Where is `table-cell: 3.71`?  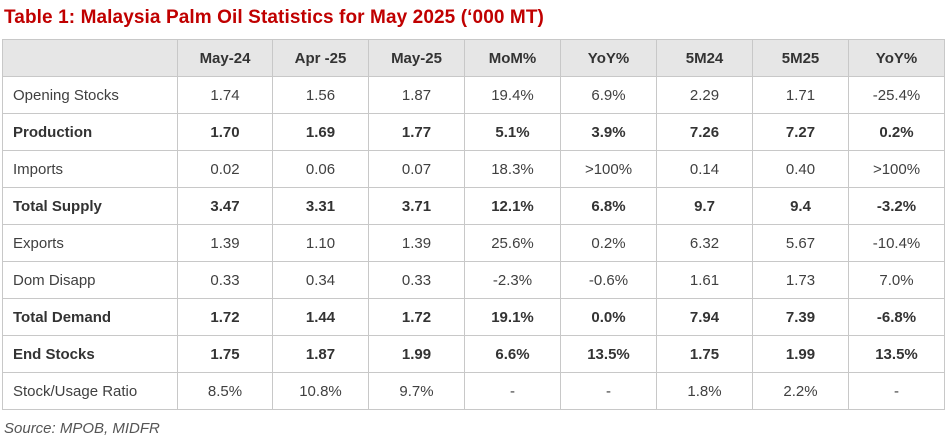 table-cell: 3.71 is located at coordinates (416, 206).